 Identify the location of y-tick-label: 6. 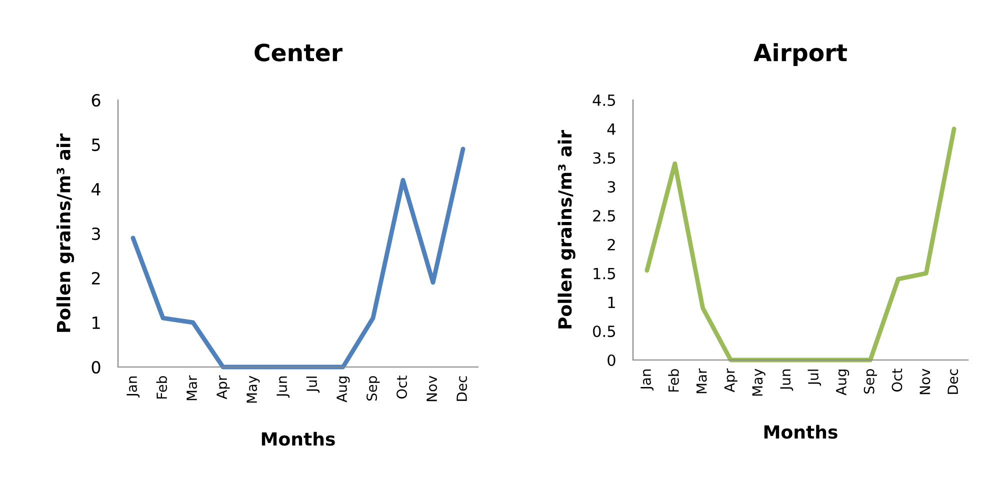
(96, 100).